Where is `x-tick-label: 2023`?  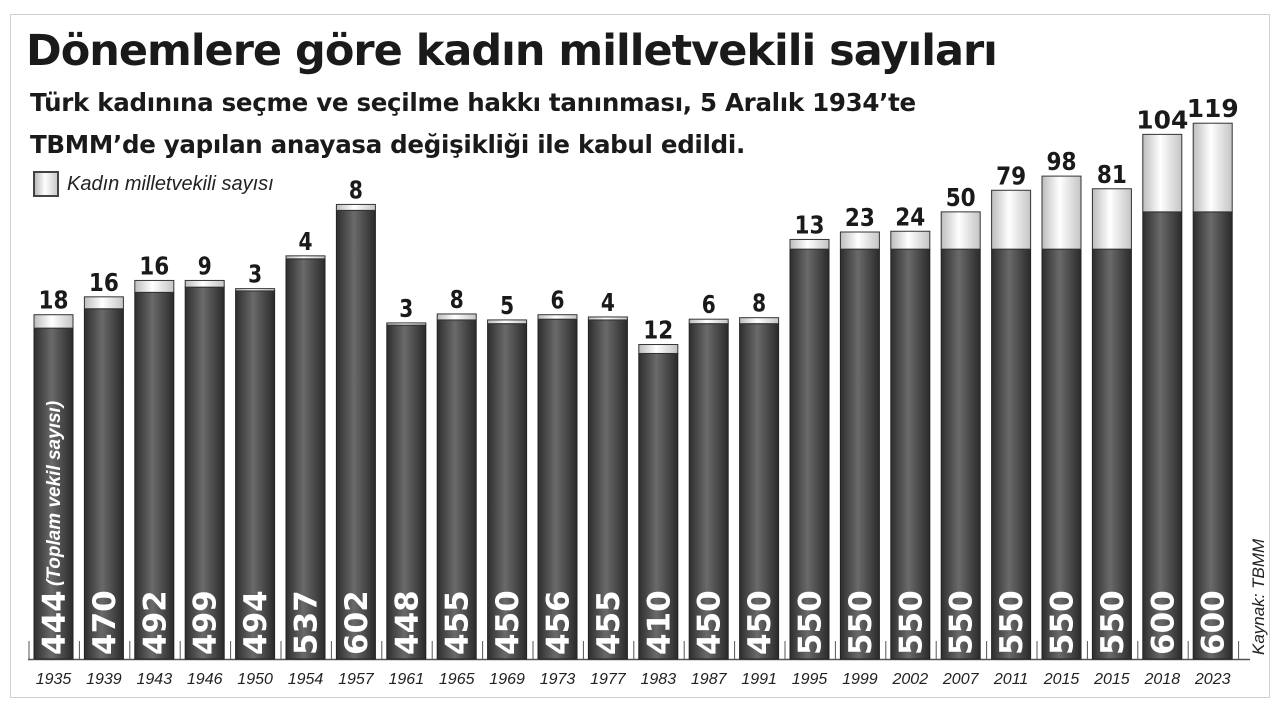 x-tick-label: 2023 is located at coordinates (1212, 679).